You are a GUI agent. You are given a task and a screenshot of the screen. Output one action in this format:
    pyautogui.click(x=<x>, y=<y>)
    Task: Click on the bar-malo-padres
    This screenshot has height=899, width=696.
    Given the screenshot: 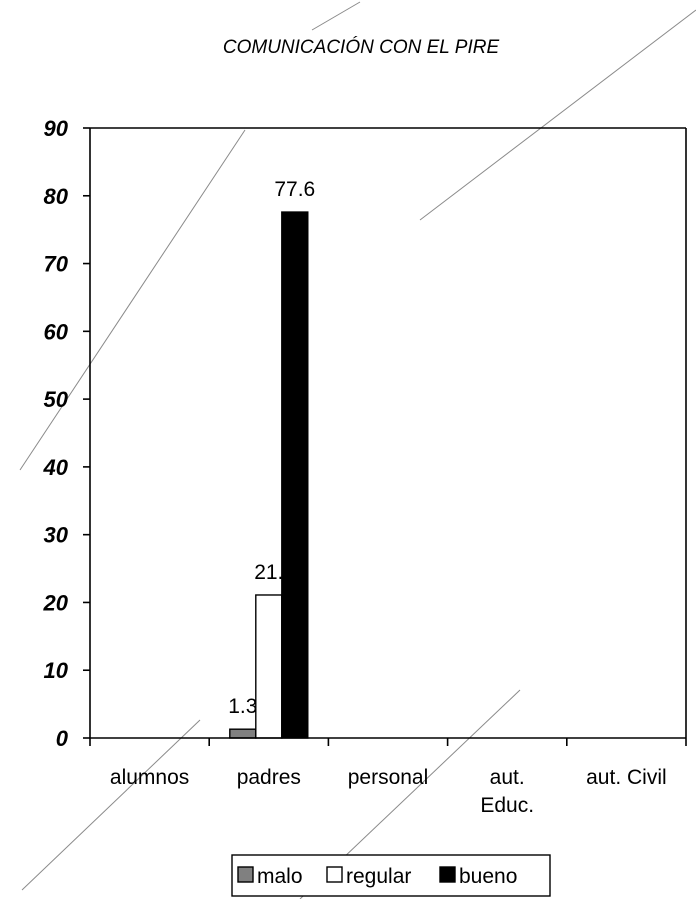 What is the action you would take?
    pyautogui.click(x=243, y=733)
    